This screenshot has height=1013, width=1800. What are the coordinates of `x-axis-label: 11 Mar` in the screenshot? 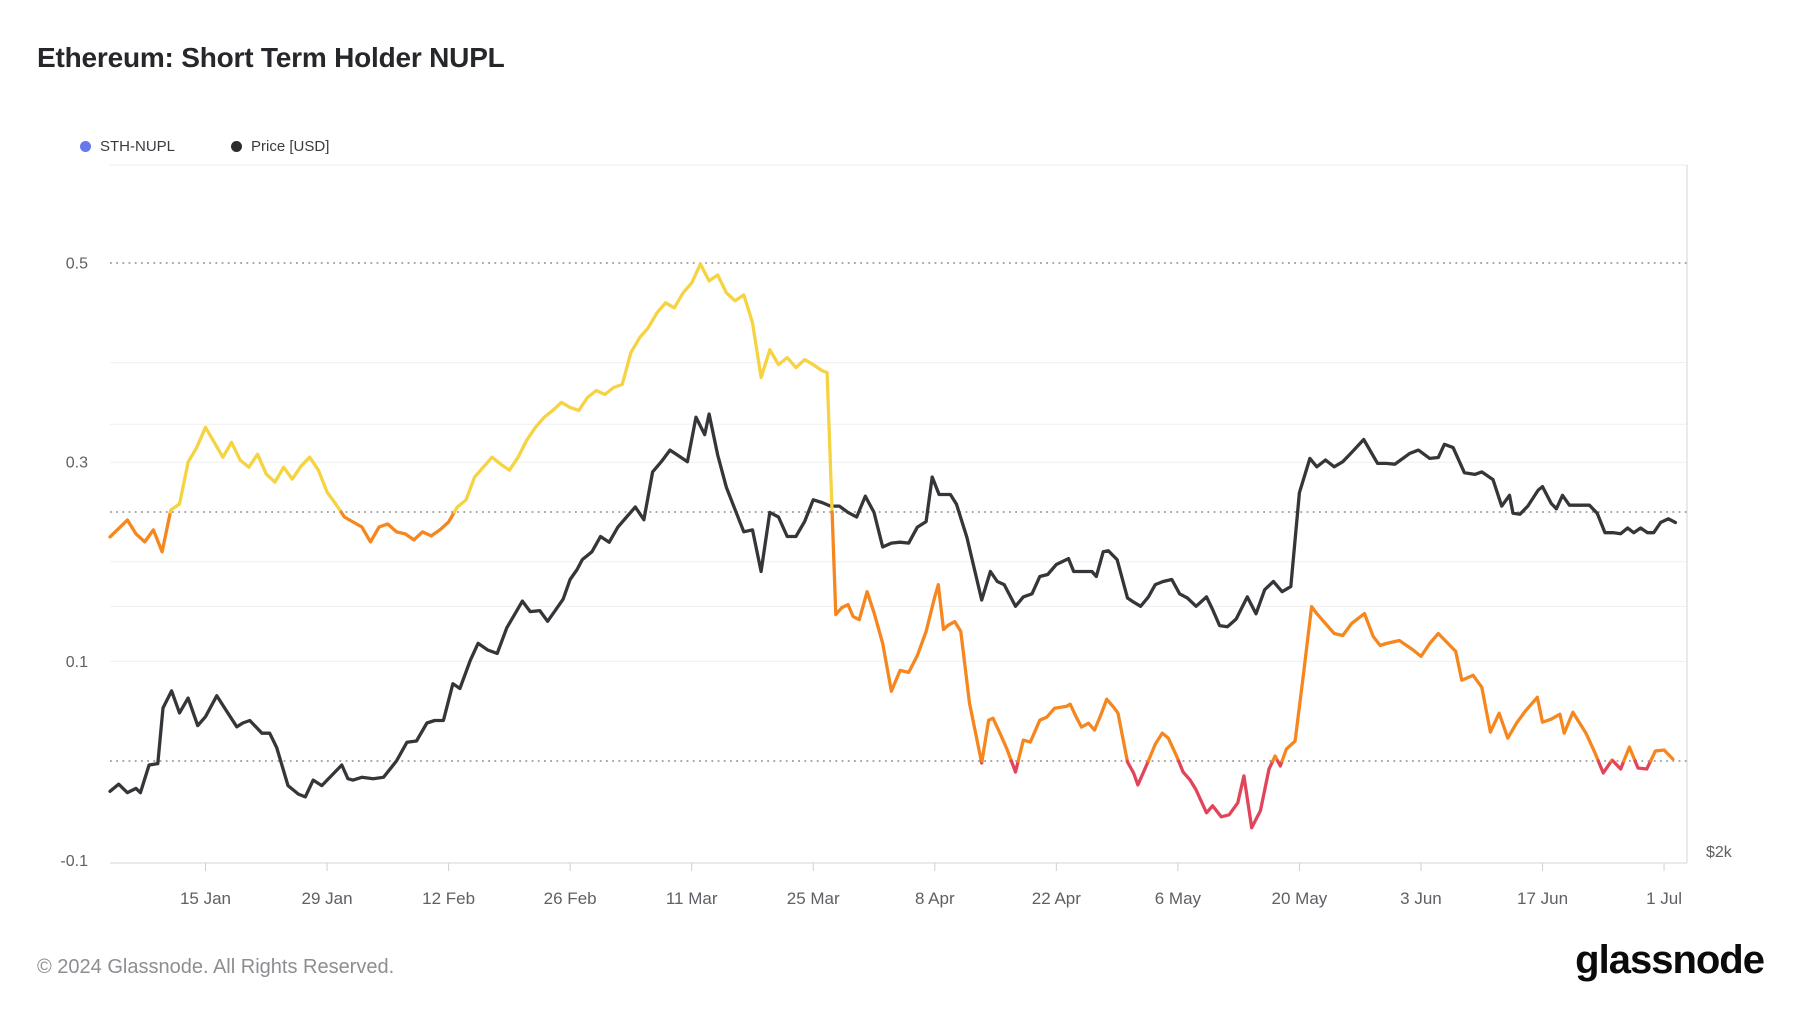 It's located at (692, 898).